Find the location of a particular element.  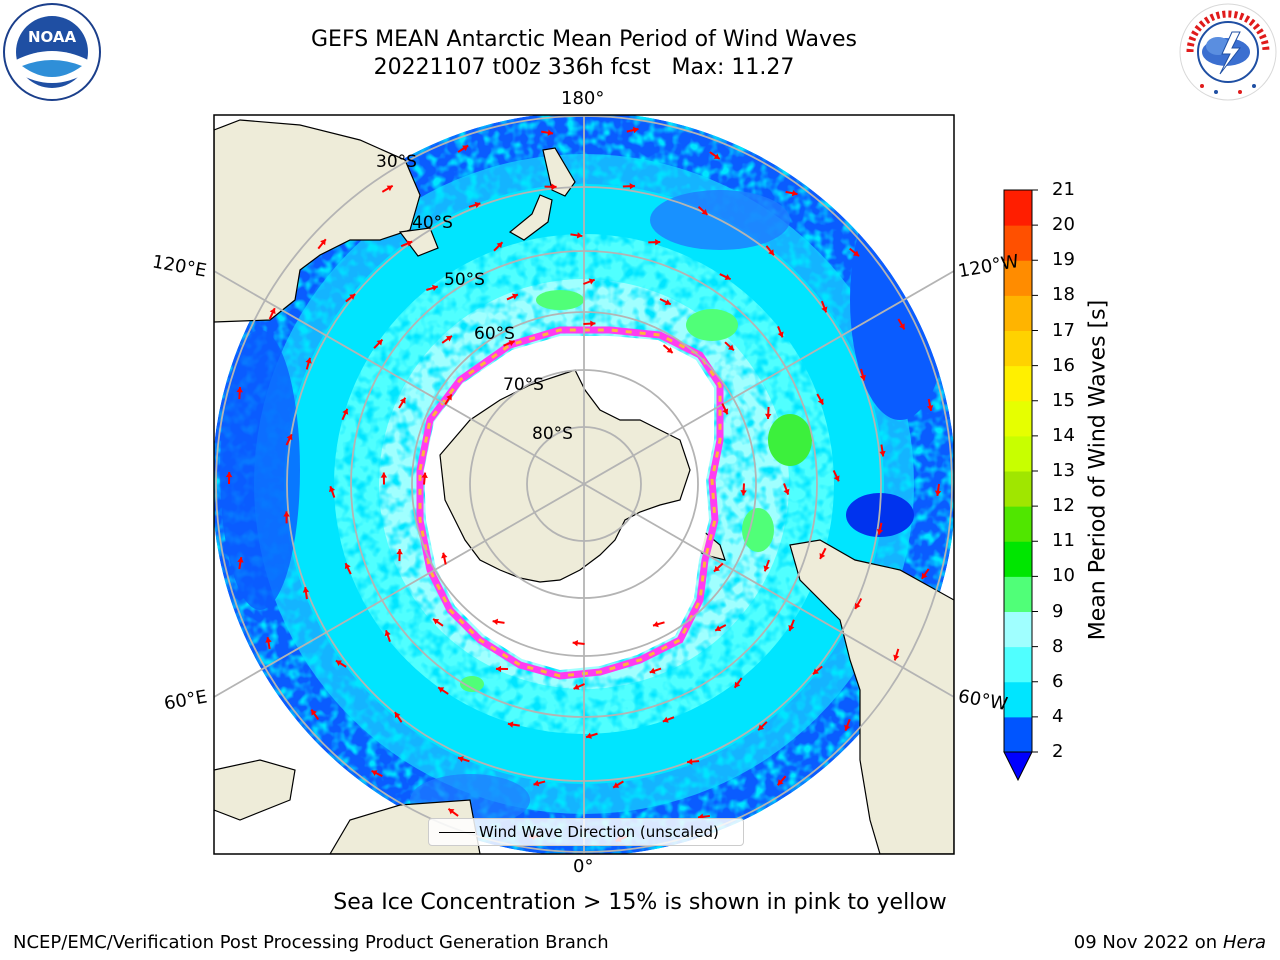

lat-label-80s: 80°S is located at coordinates (552, 434).